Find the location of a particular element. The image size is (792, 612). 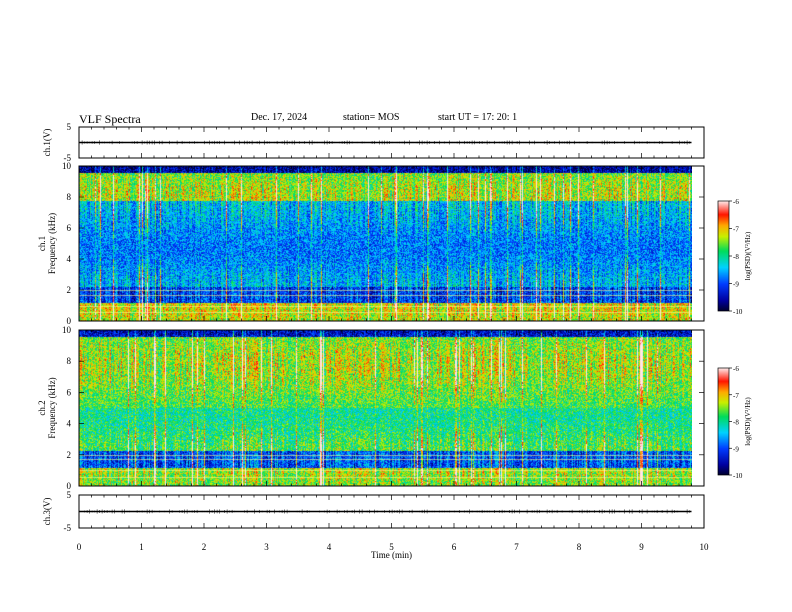

x-tick-label: 0 is located at coordinates (79, 547).